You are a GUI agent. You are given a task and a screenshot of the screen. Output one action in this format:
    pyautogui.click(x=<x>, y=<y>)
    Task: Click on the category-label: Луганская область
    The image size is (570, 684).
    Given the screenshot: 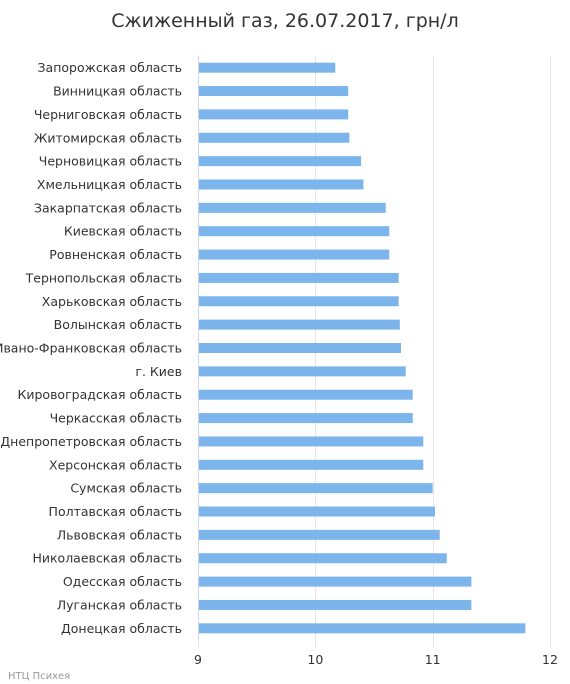 What is the action you would take?
    pyautogui.click(x=119, y=604)
    